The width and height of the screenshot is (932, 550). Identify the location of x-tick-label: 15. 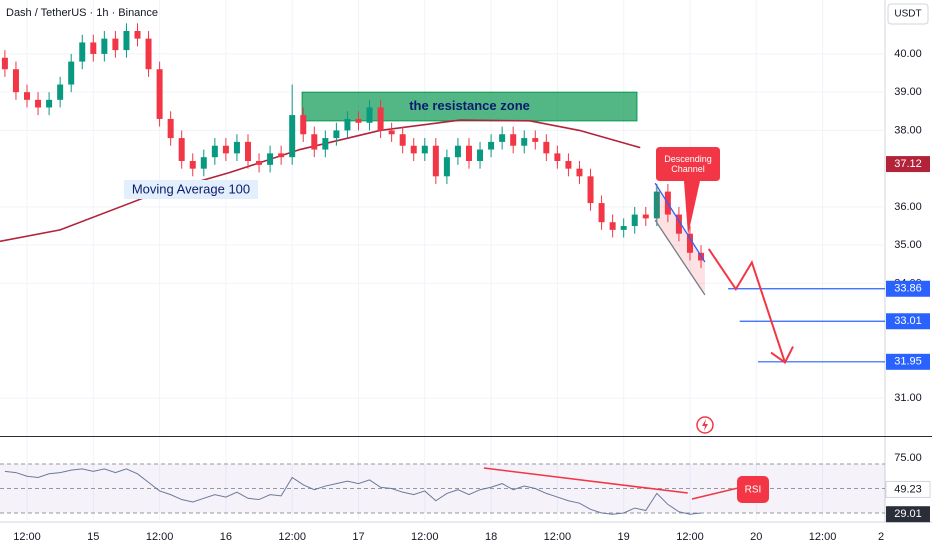
(93, 537).